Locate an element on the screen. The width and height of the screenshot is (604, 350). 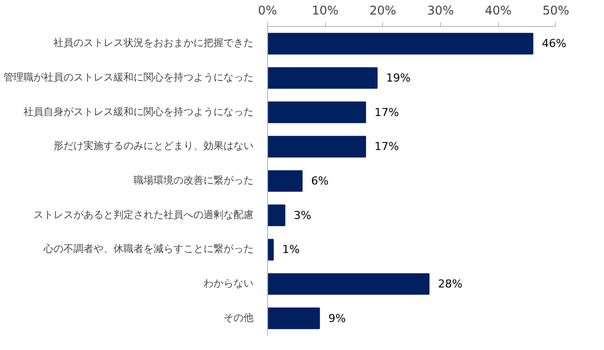
x-tick-label: 50% is located at coordinates (556, 11).